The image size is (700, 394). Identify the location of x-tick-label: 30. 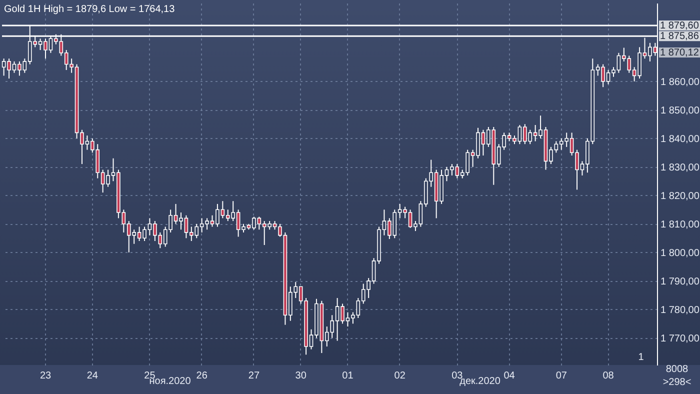
(301, 376).